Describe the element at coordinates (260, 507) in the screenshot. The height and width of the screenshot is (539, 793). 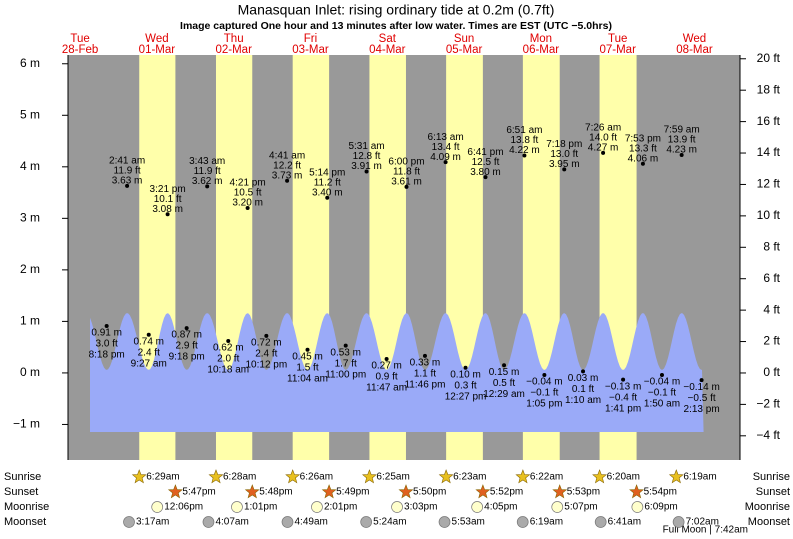
I see `moonrise-time: 1:01pm` at that location.